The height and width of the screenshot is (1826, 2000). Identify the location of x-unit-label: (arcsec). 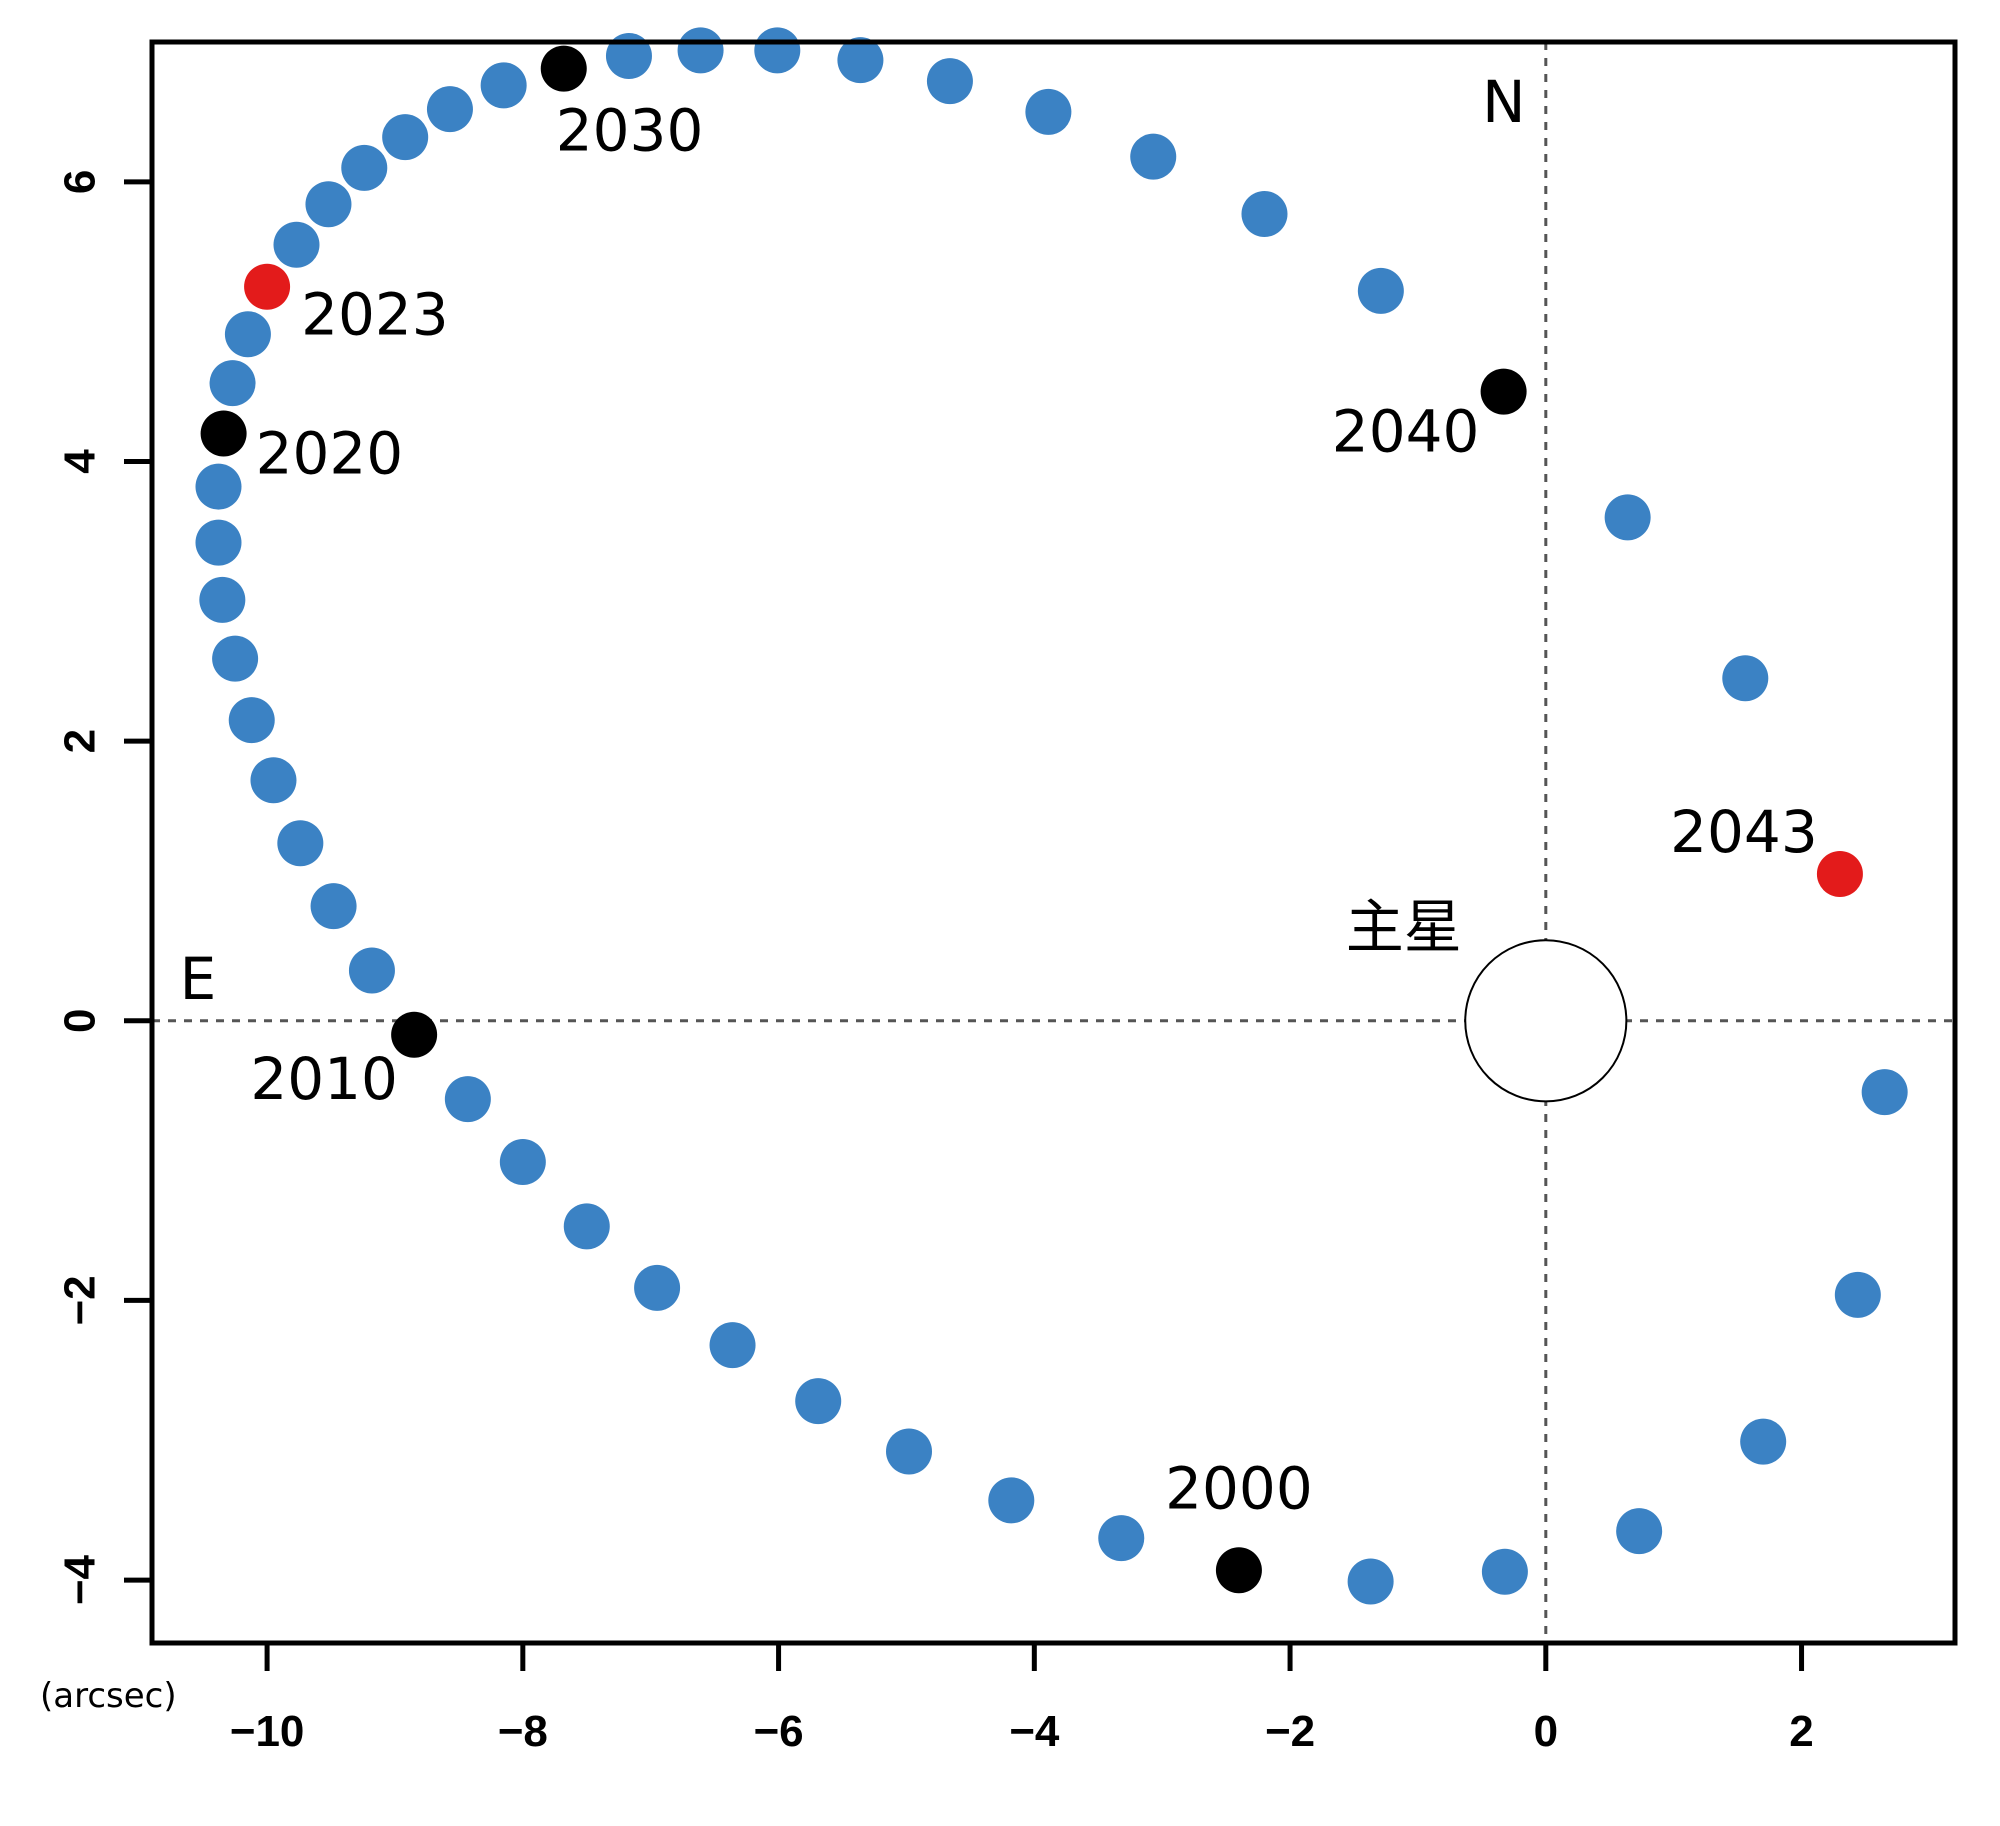
(108, 1696).